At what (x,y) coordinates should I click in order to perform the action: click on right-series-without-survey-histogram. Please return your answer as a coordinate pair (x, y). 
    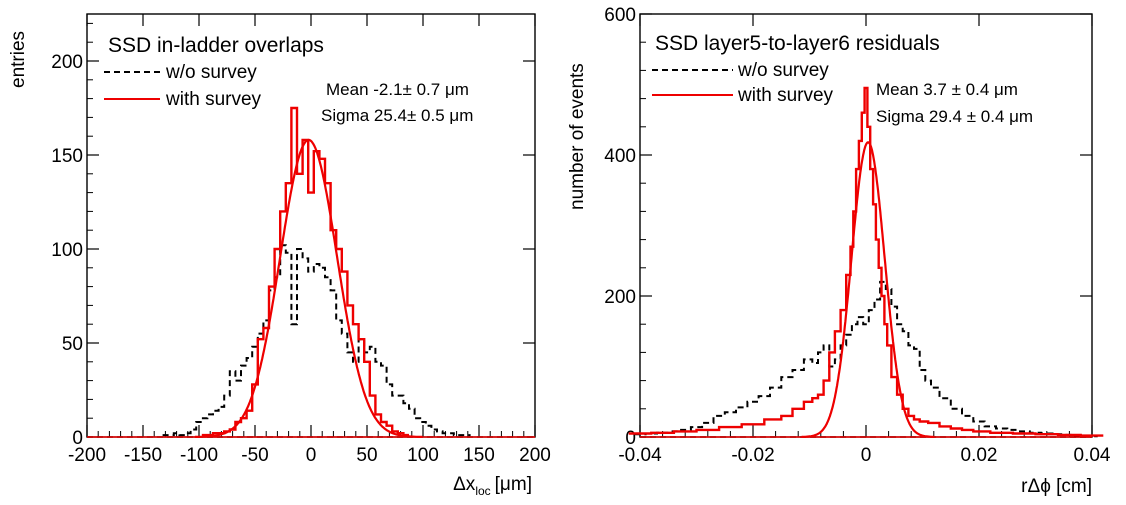
    Looking at the image, I should click on (866, 359).